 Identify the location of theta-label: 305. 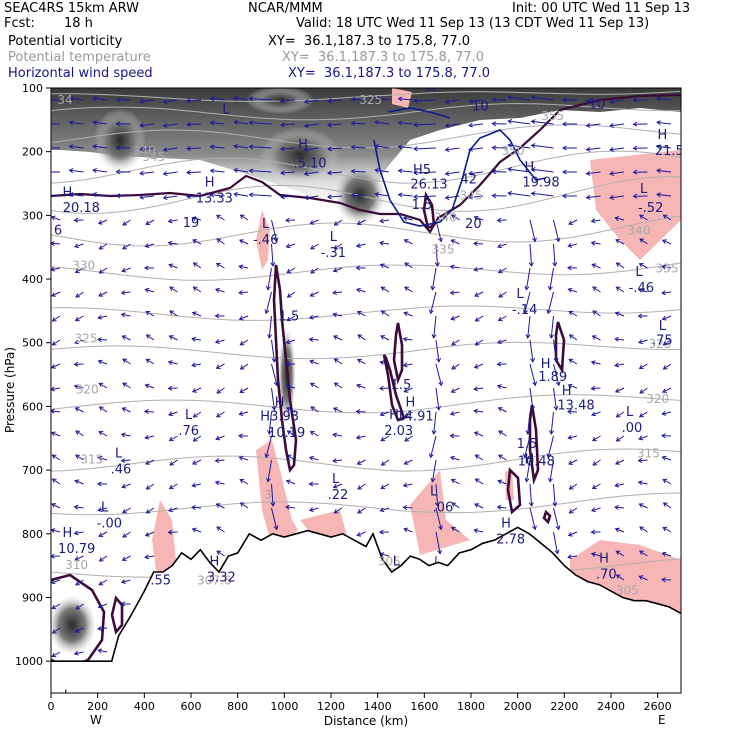
(627, 590).